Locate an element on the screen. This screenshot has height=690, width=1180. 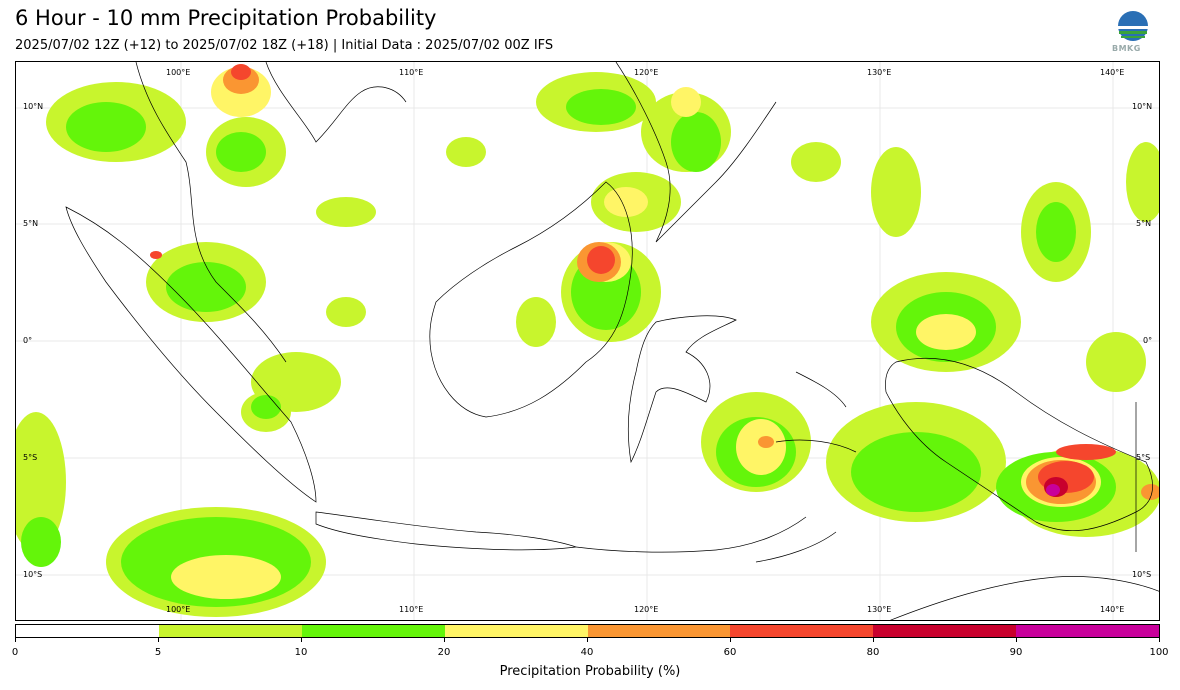
lon-label-bottom: 140°E is located at coordinates (1112, 609).